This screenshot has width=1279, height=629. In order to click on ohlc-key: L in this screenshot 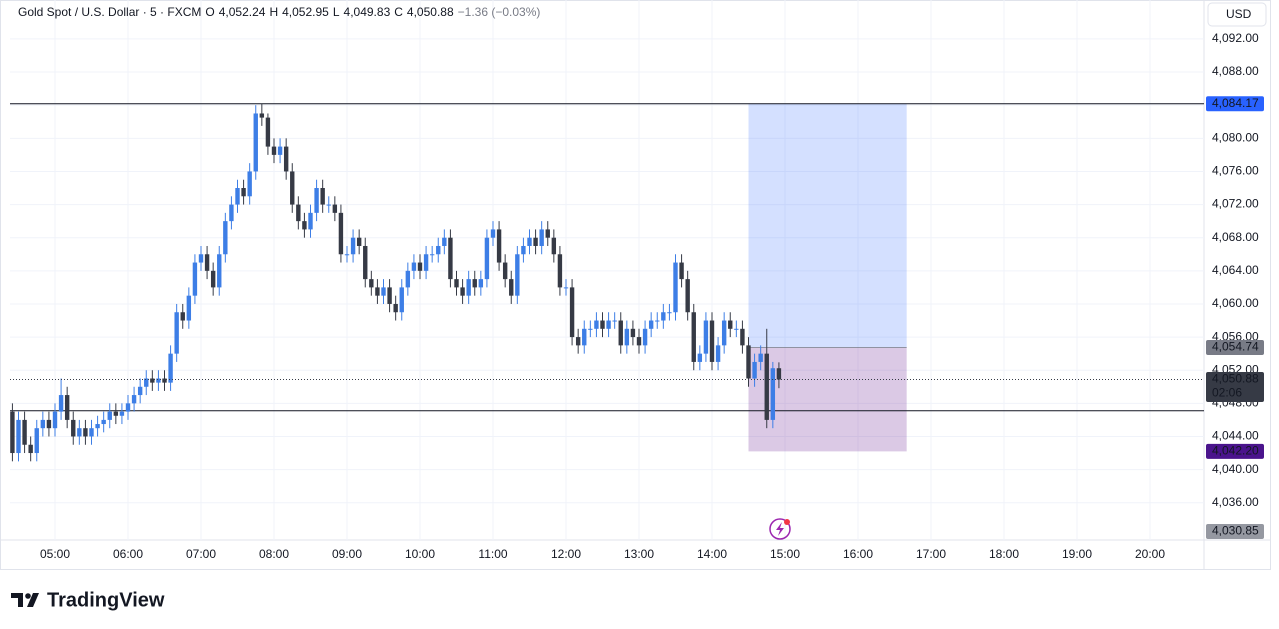, I will do `click(336, 12)`.